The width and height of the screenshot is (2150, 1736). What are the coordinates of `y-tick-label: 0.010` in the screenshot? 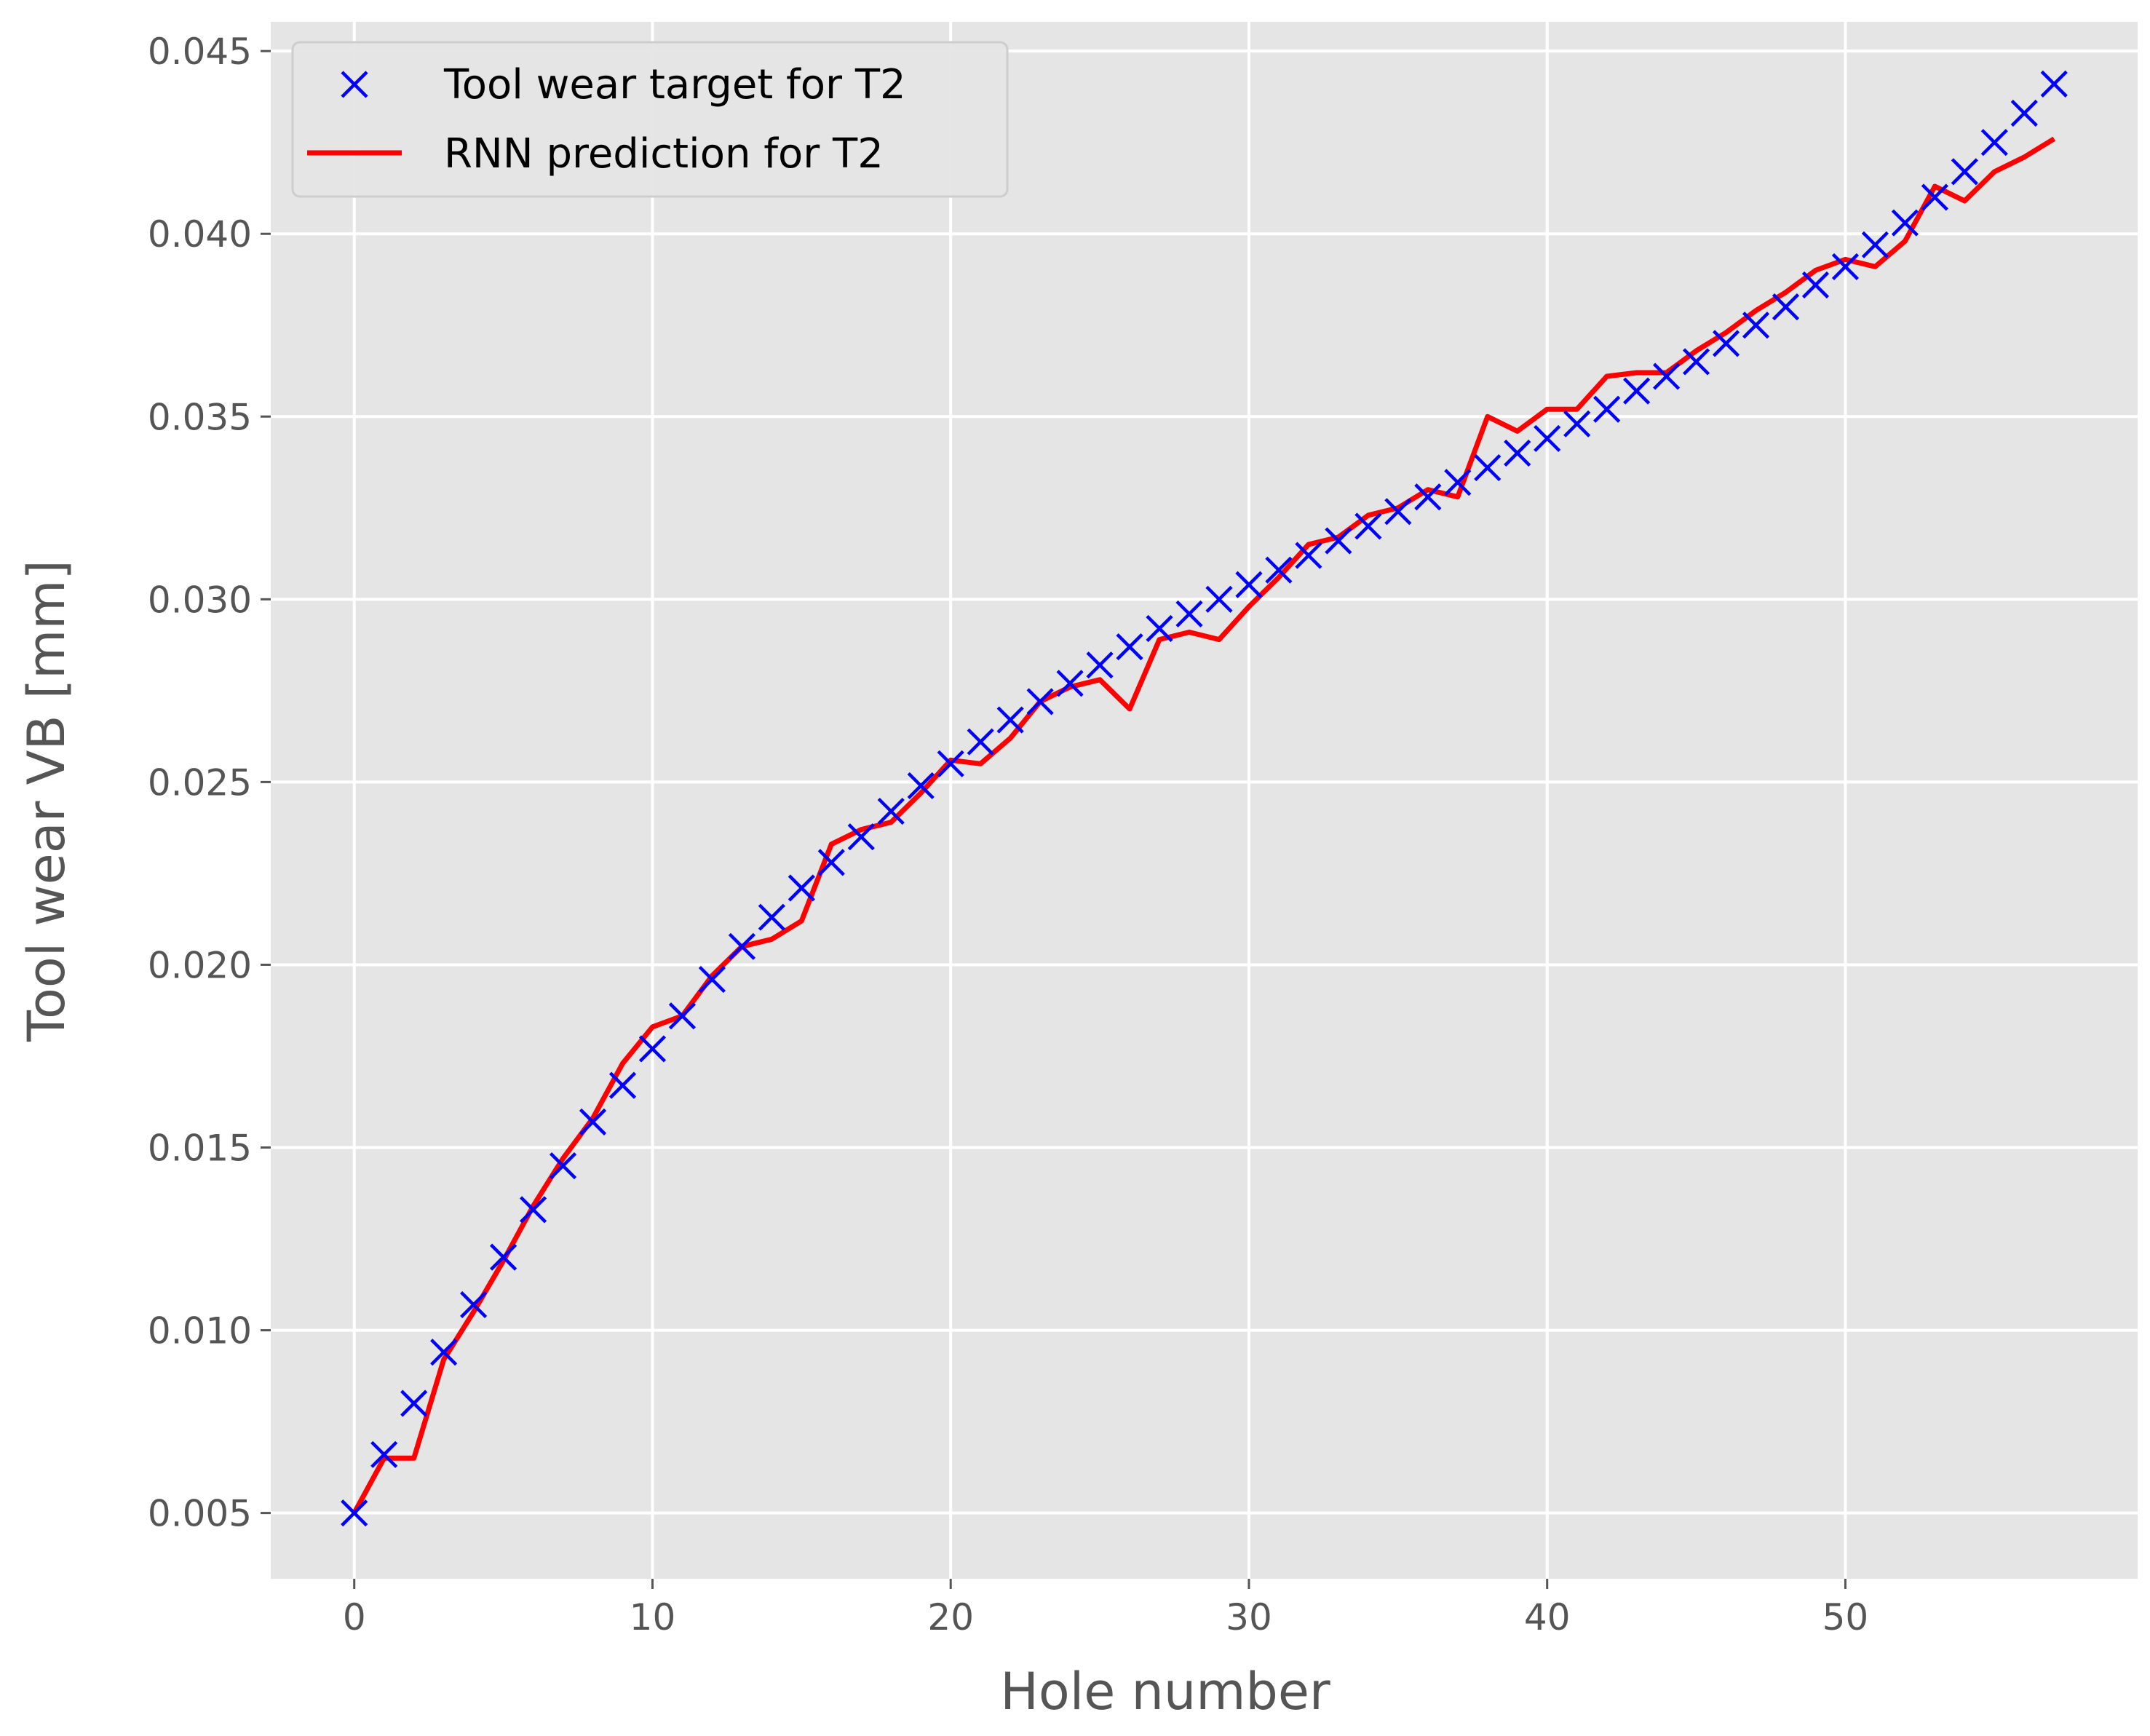 It's located at (200, 1331).